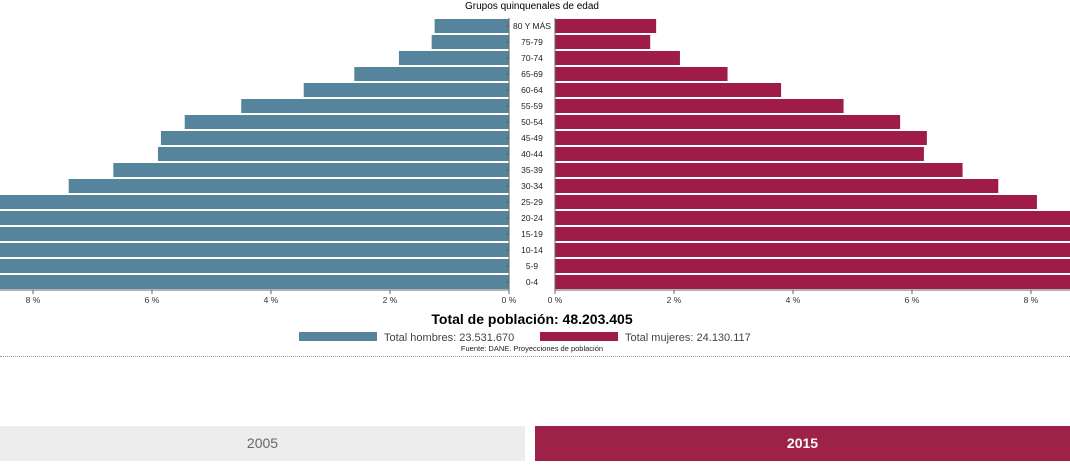  Describe the element at coordinates (262, 443) in the screenshot. I see `tab-2005: 2005` at that location.